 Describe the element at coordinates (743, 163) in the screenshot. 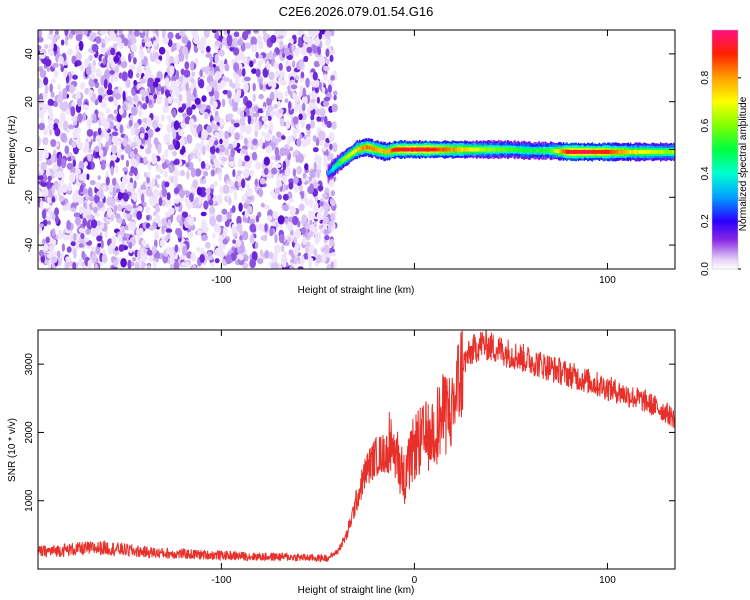

I see `colorbar-label: Normalized spectral amplitude` at that location.